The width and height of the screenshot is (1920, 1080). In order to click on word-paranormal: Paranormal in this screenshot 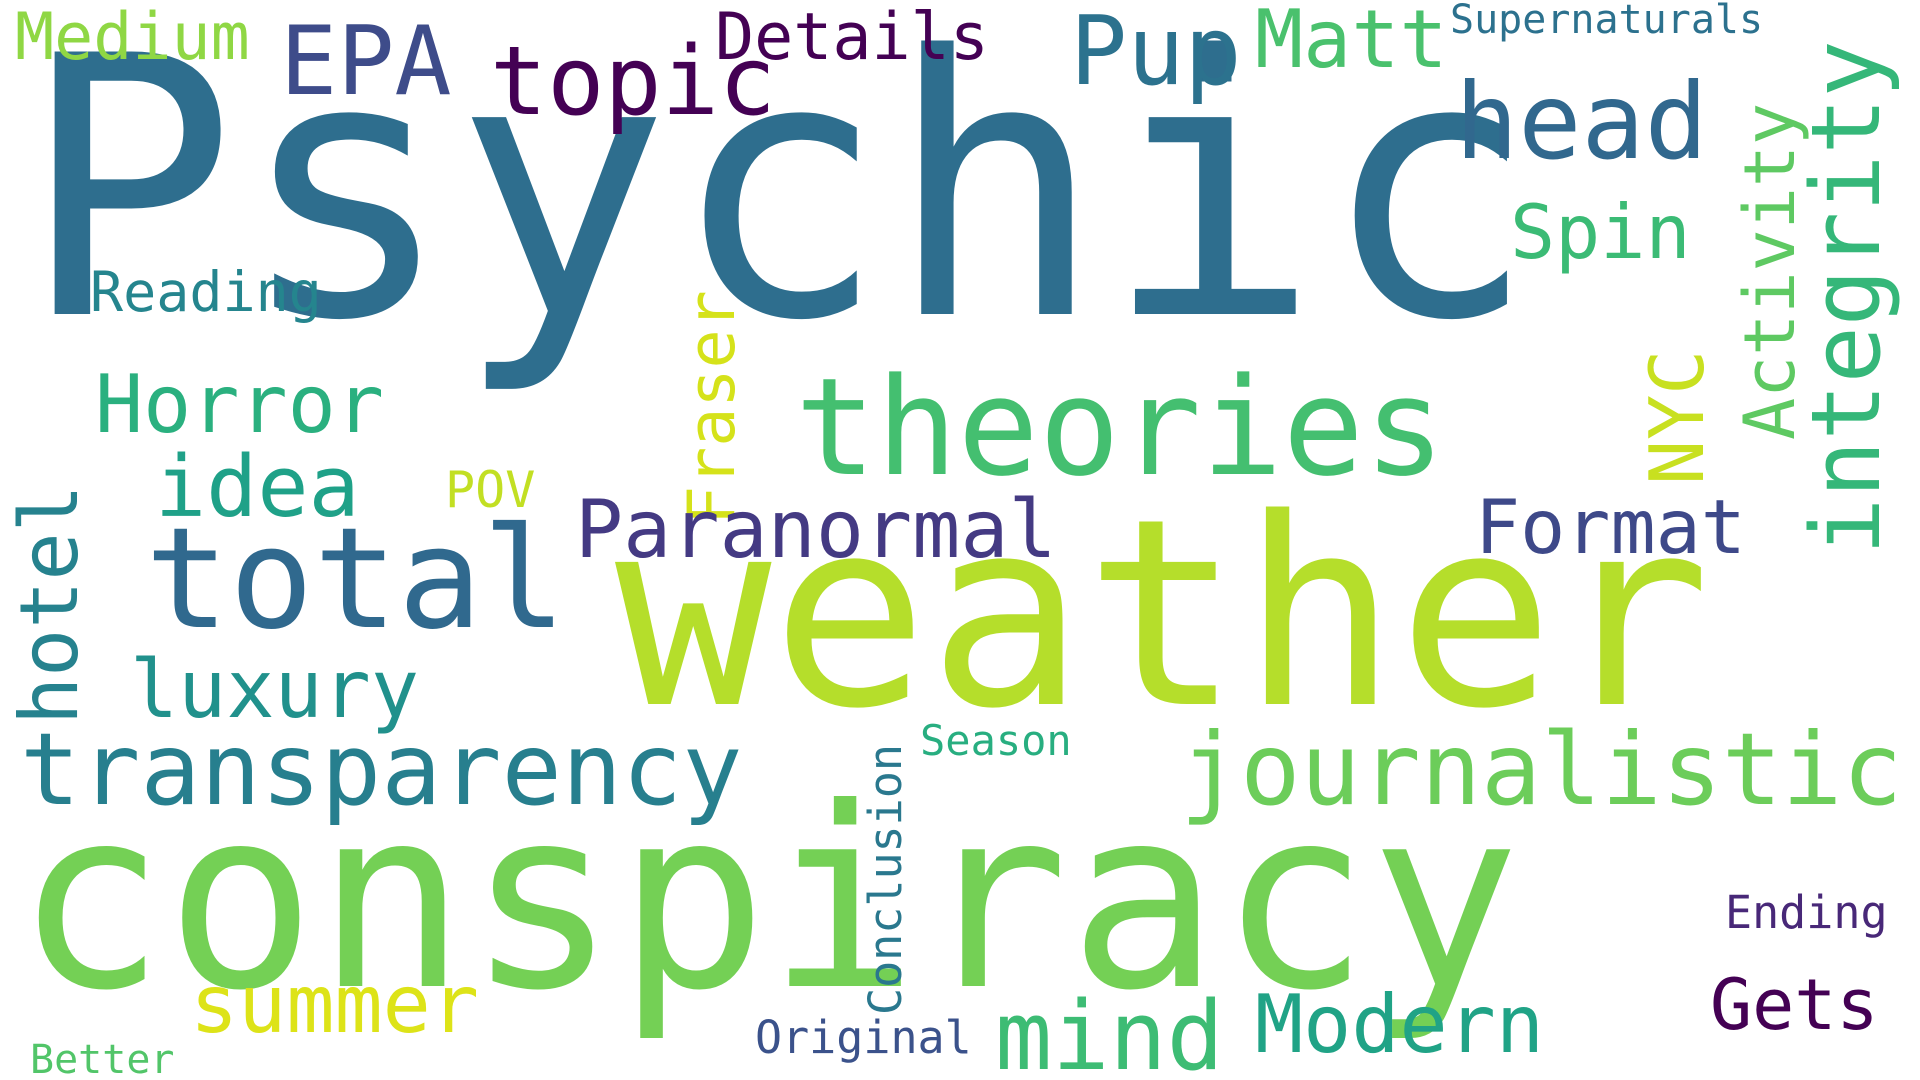, I will do `click(816, 529)`.